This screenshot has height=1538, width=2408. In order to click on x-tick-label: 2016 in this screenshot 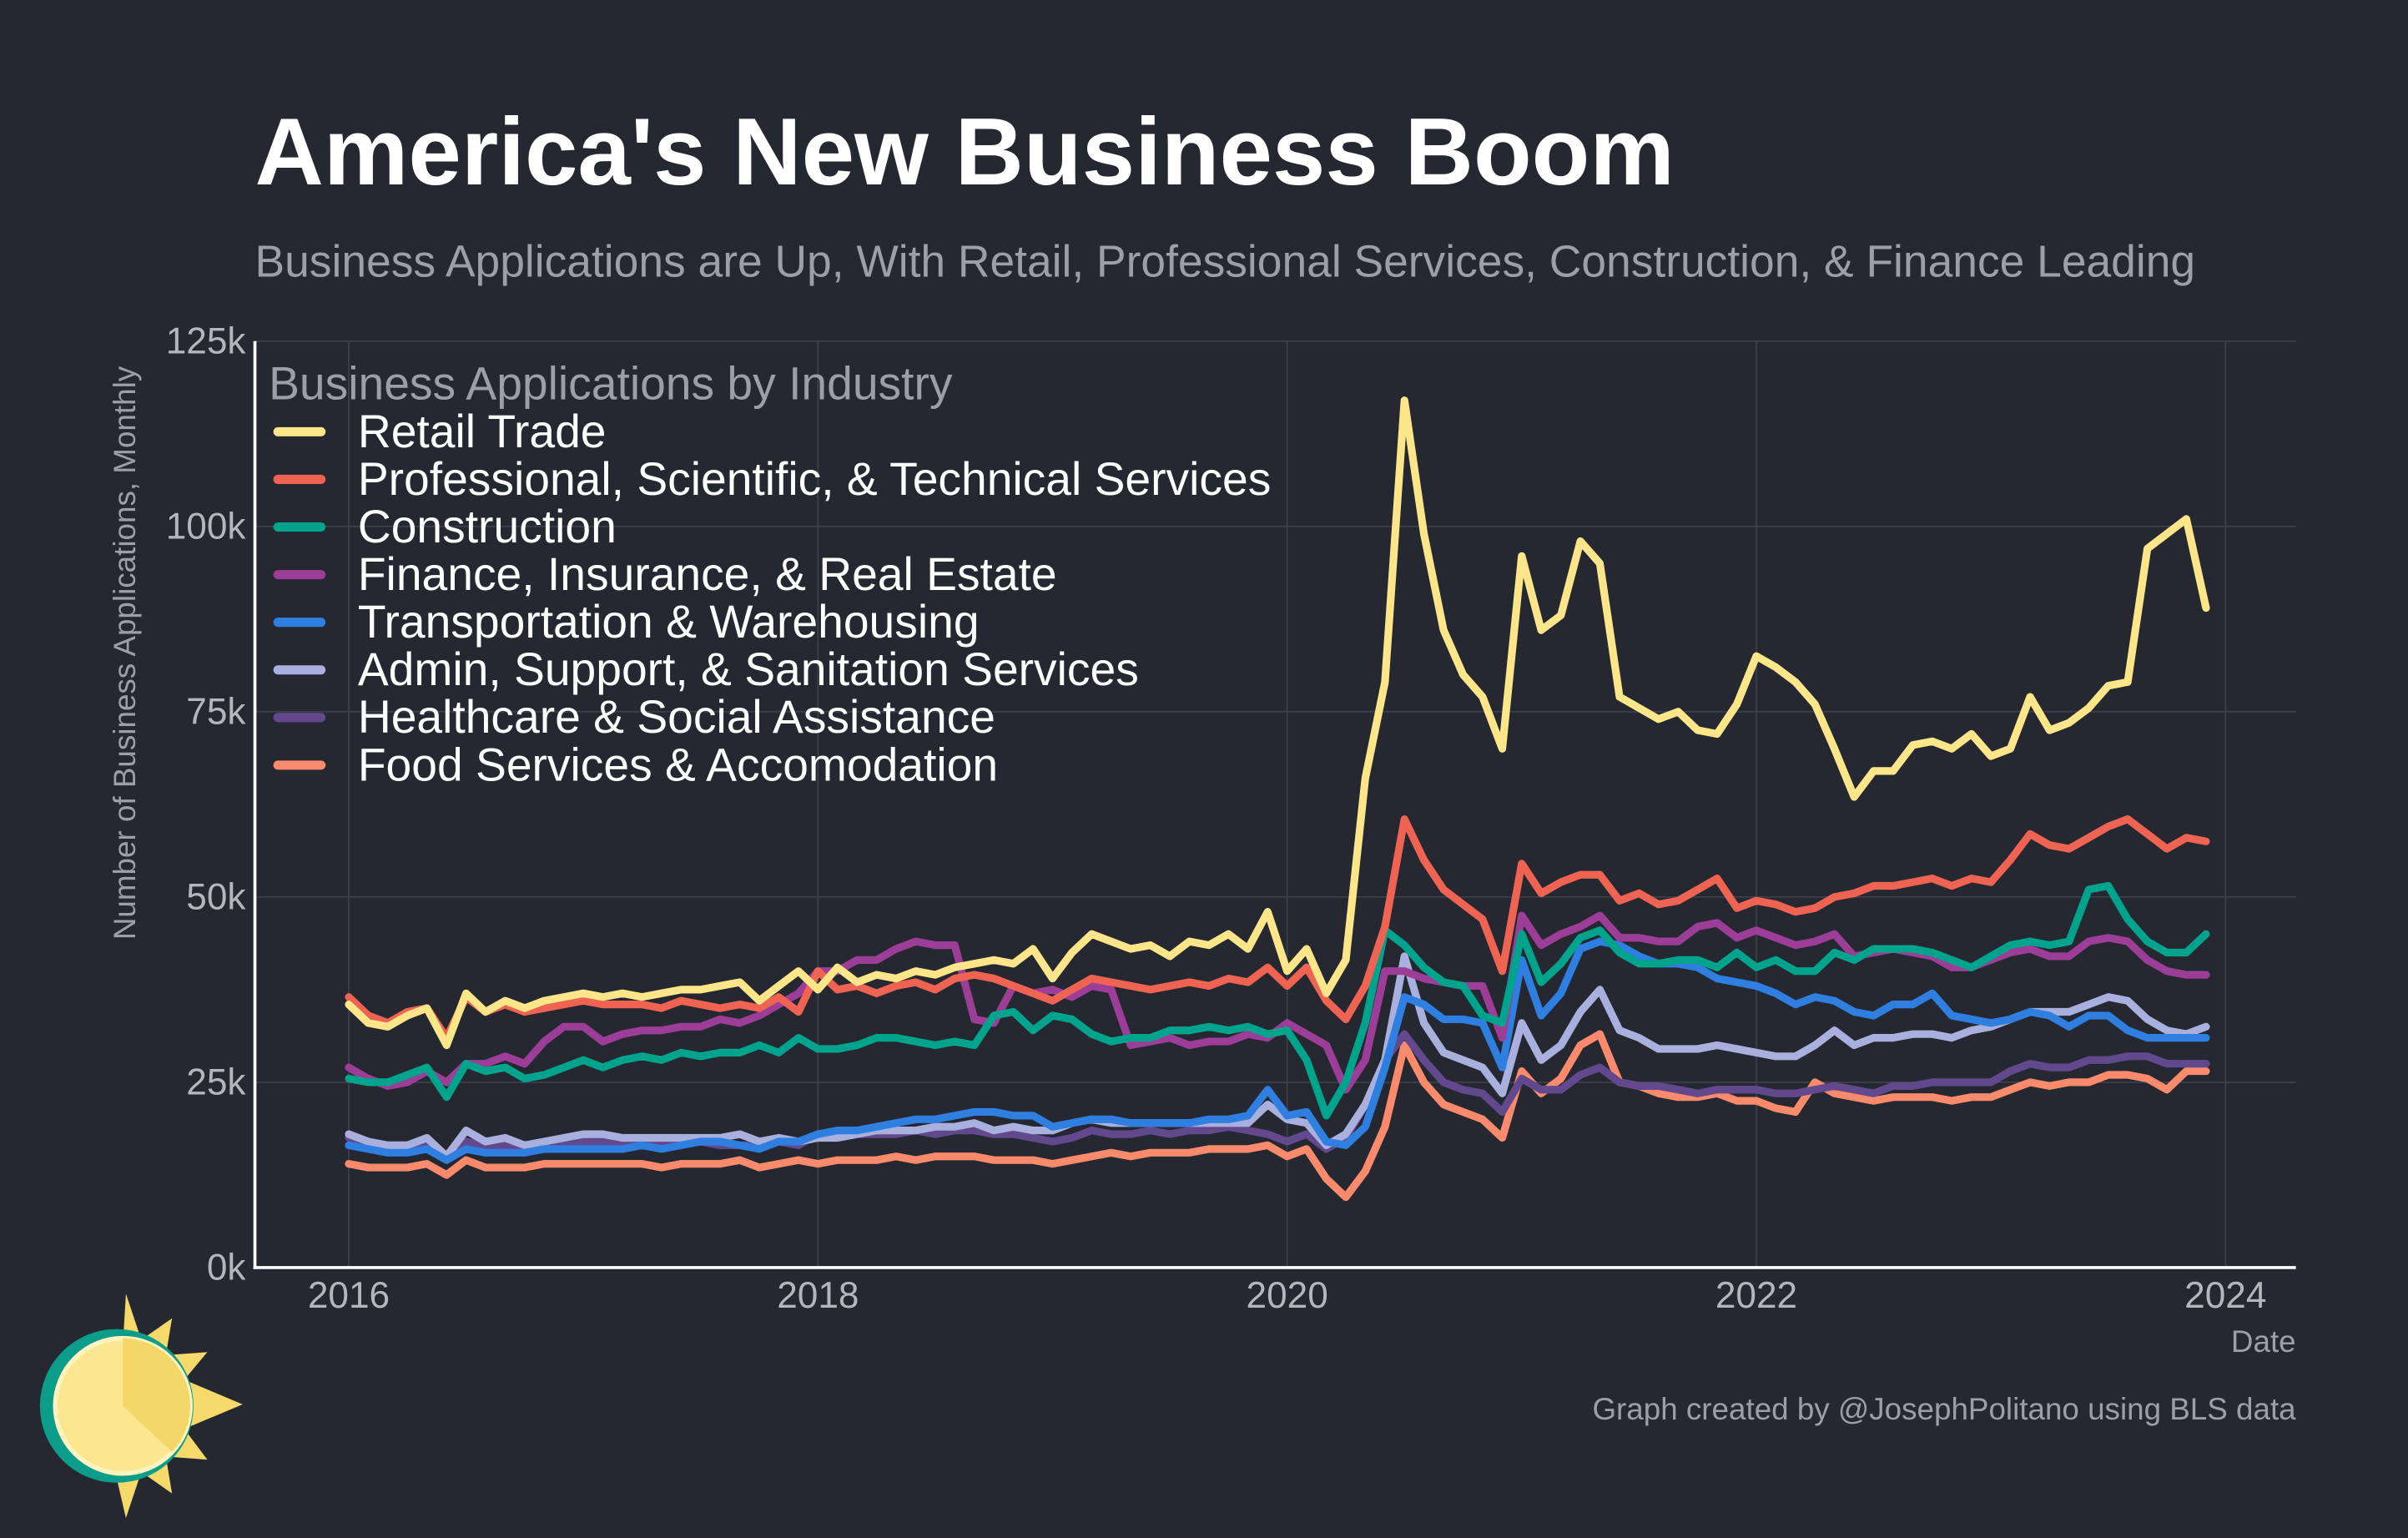, I will do `click(349, 1295)`.